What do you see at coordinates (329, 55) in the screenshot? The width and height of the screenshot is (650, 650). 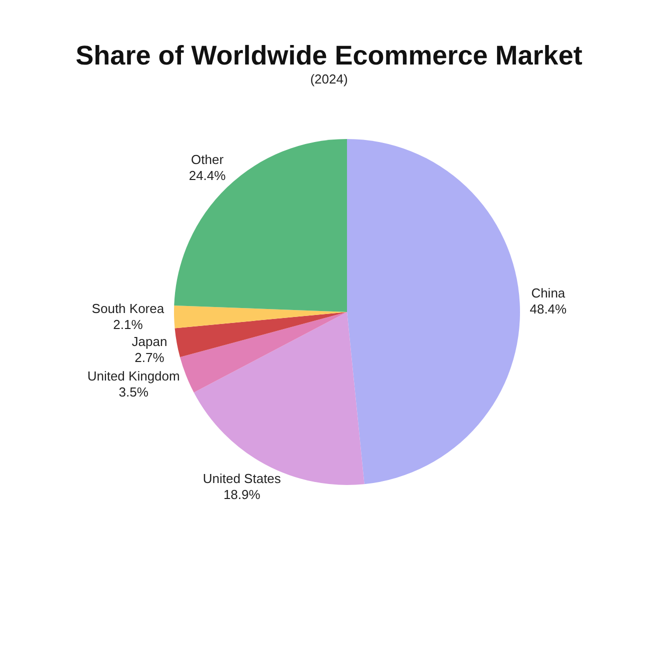 I see `chart-title: Share of Worldwide Ecommerce Market` at bounding box center [329, 55].